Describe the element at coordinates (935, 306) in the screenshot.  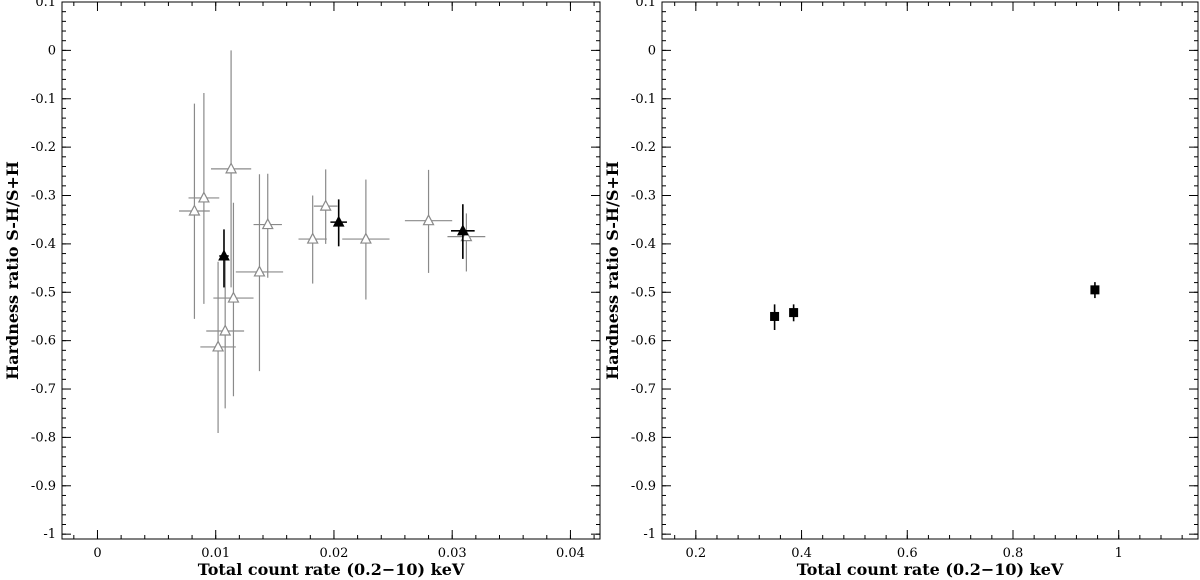
I see `series-0-filled-square` at that location.